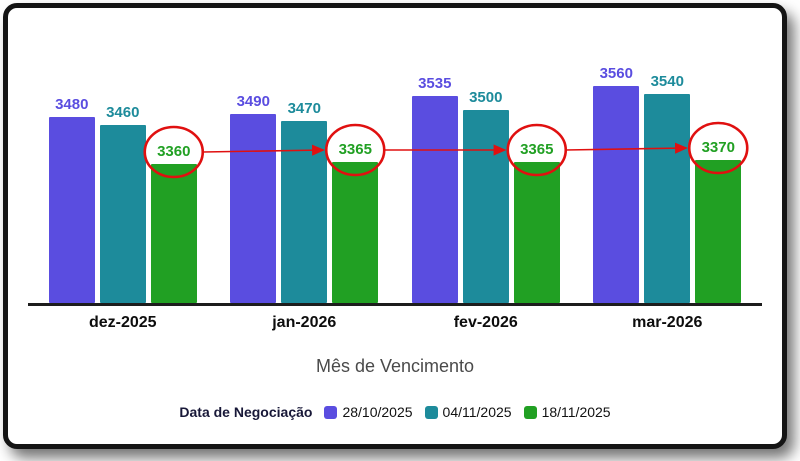  I want to click on bar-with-label: 3470, so click(304, 201).